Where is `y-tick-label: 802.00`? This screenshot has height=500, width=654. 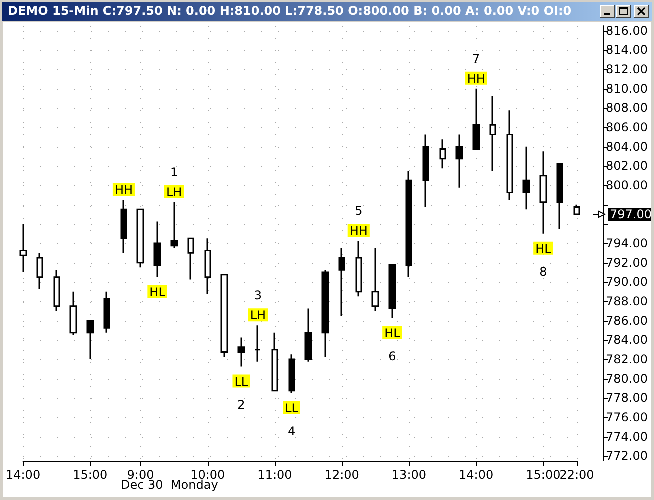
y-tick-label: 802.00 is located at coordinates (627, 166).